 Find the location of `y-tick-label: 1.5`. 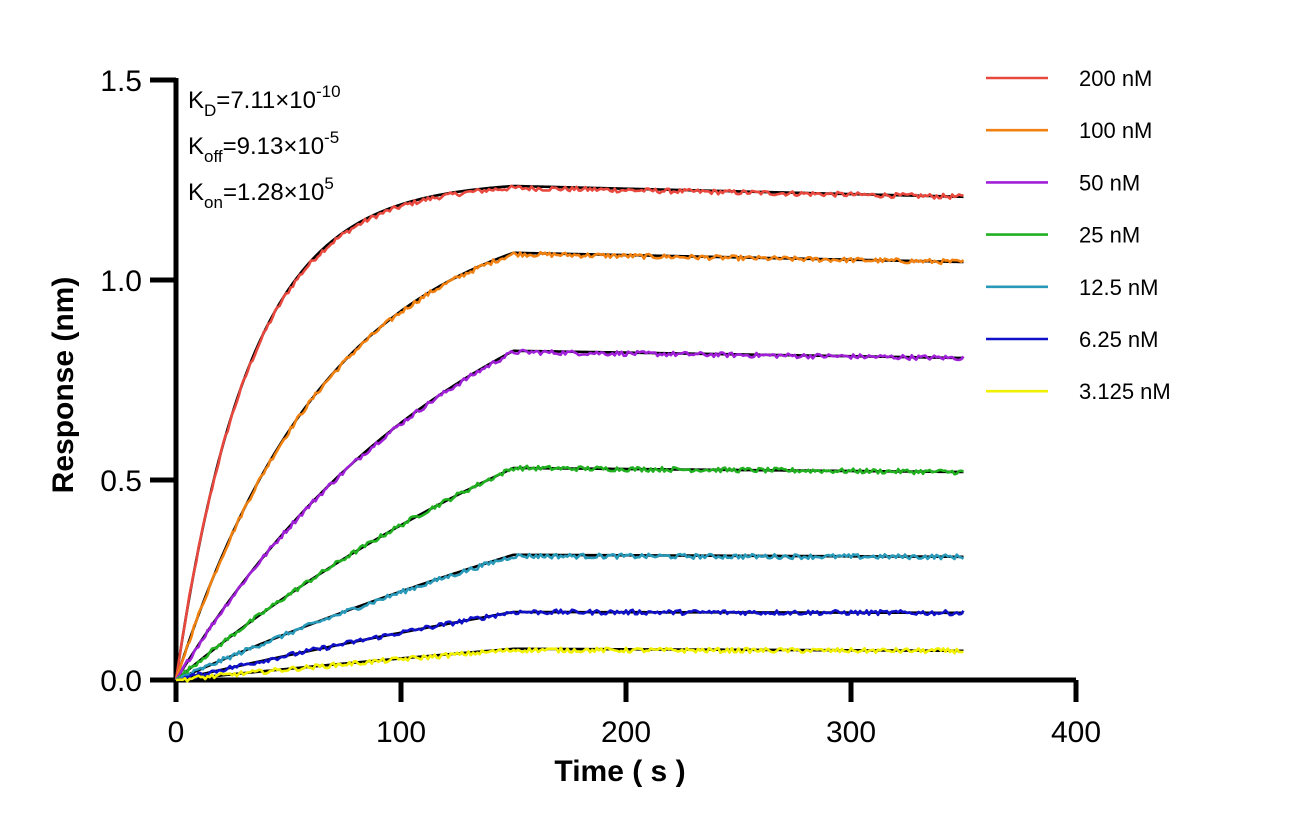

y-tick-label: 1.5 is located at coordinates (121, 81).